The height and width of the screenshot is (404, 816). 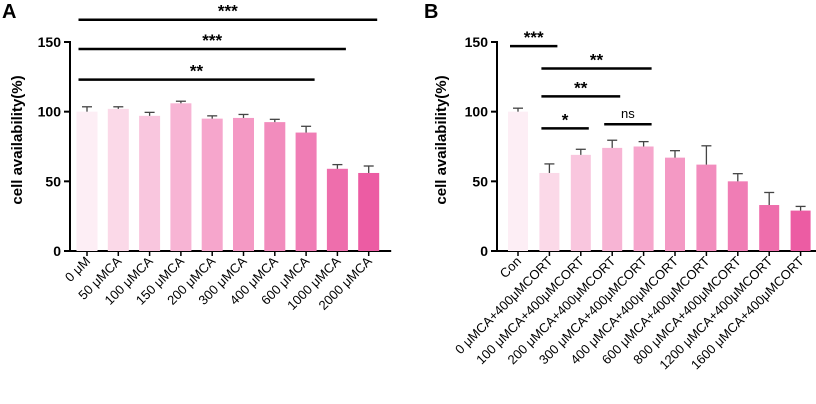 What do you see at coordinates (510, 267) in the screenshot?
I see `panel-b-category-label: Con` at bounding box center [510, 267].